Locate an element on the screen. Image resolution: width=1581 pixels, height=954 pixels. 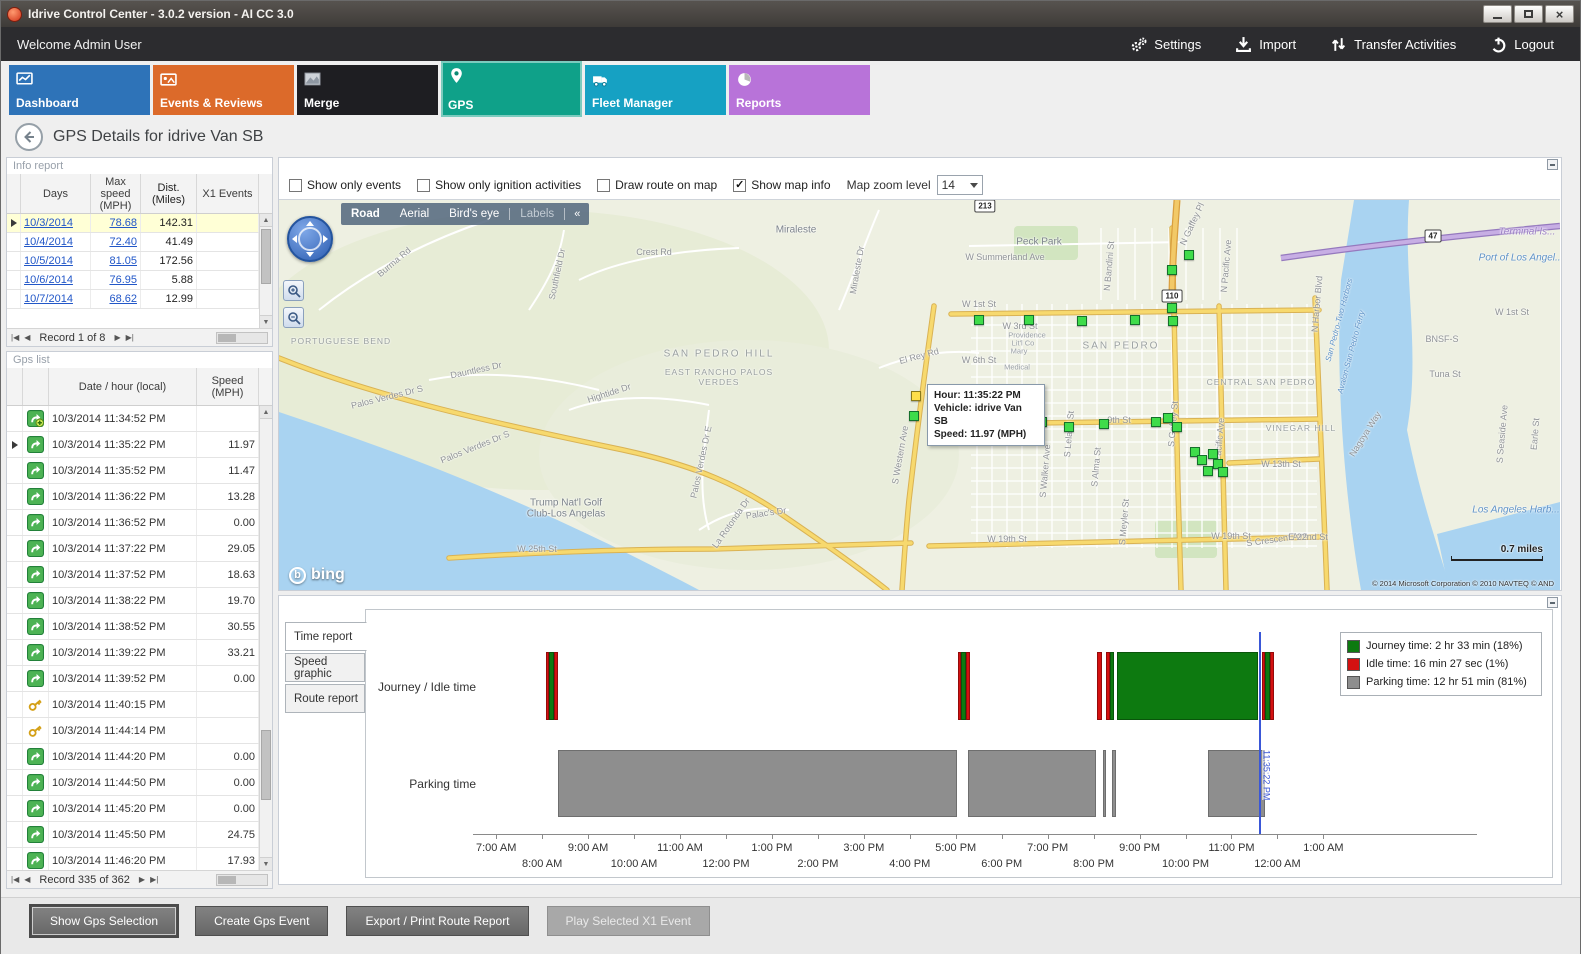
nav-tab-reports: Reports is located at coordinates (799, 90).